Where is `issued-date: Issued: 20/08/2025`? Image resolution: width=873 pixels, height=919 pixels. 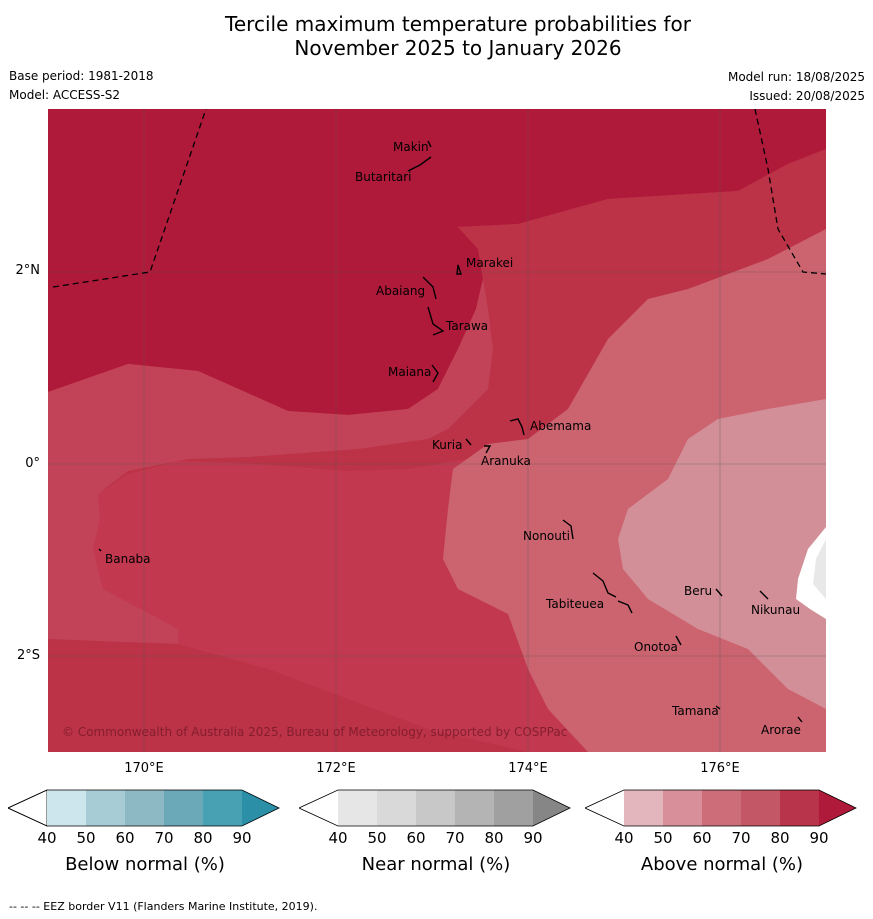 issued-date: Issued: 20/08/2025 is located at coordinates (807, 96).